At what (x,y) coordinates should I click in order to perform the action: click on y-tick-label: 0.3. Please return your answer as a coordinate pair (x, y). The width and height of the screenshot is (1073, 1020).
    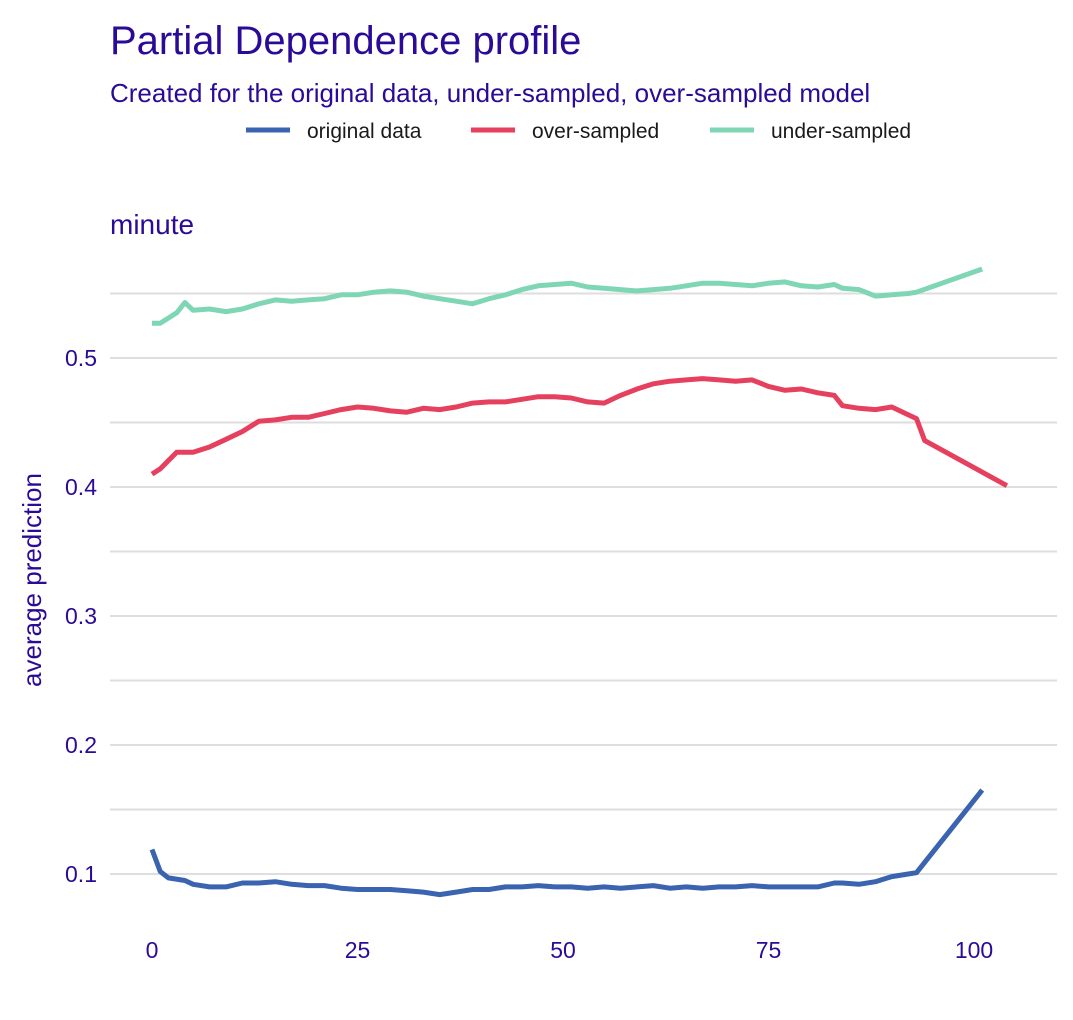
    Looking at the image, I should click on (81, 616).